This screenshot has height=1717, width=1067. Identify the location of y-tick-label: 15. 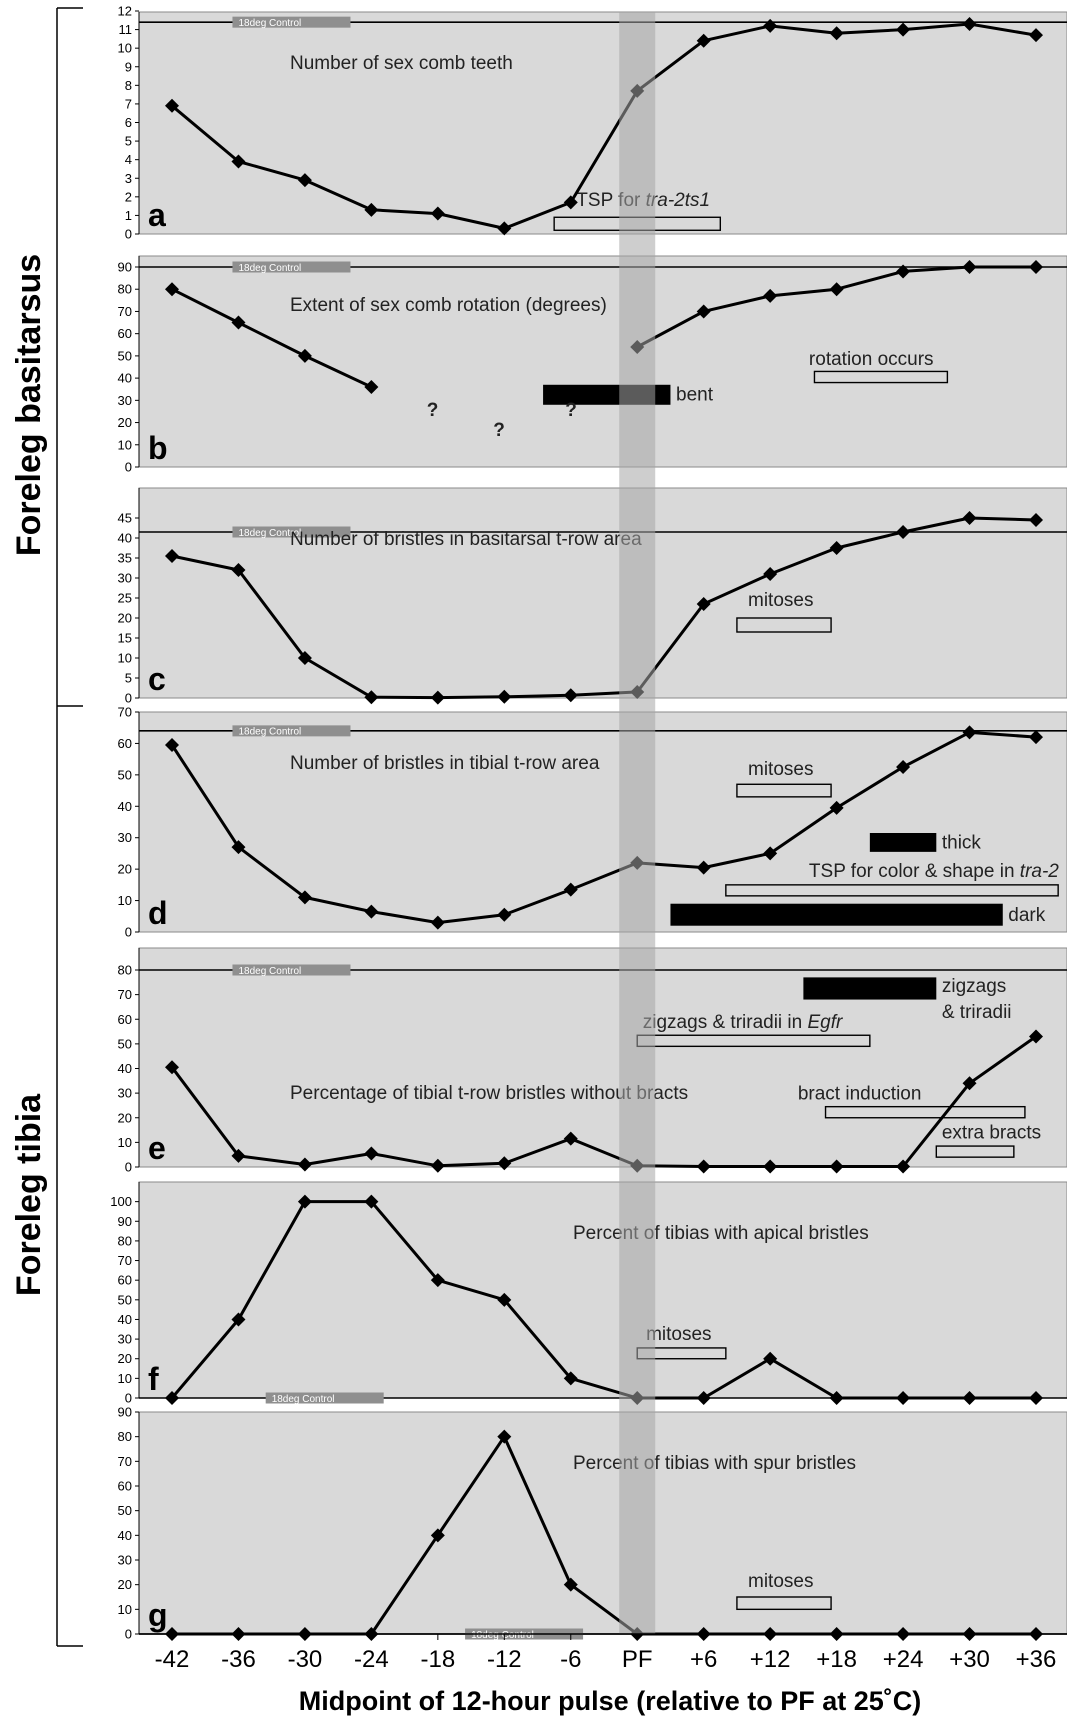
(125, 638).